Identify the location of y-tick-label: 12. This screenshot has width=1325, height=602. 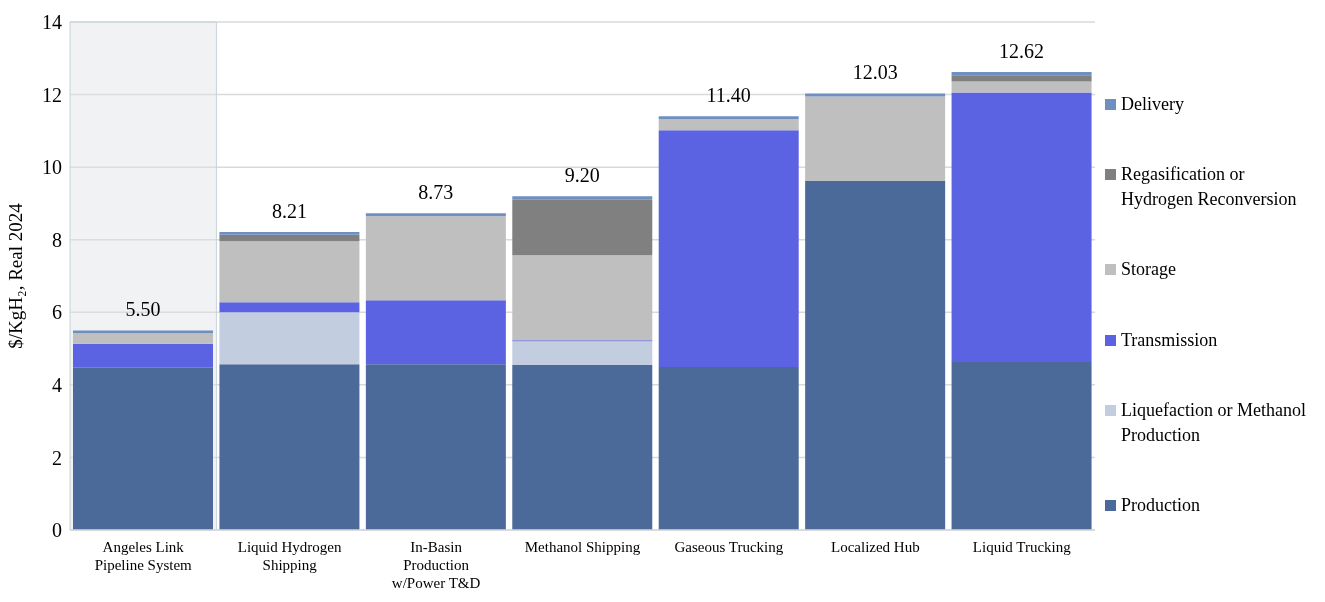
(52, 94).